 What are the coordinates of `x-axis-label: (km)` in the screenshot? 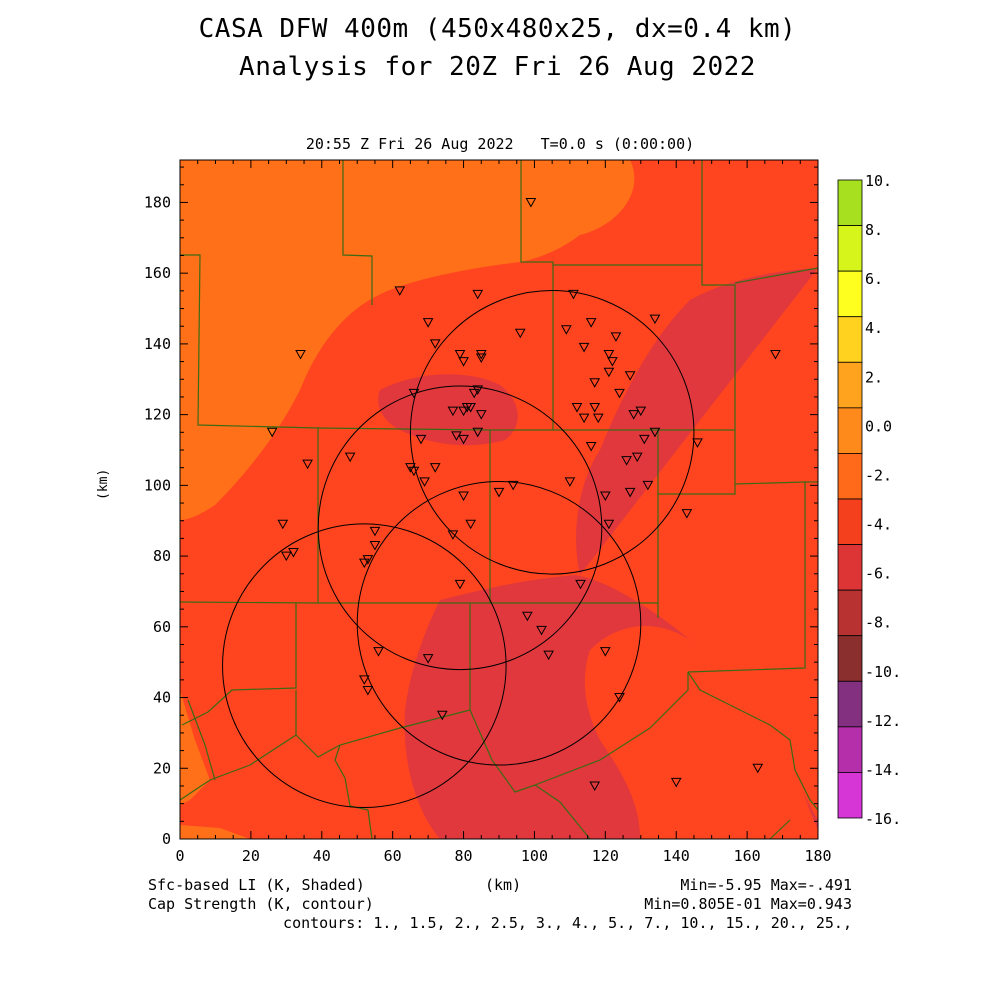 It's located at (503, 885).